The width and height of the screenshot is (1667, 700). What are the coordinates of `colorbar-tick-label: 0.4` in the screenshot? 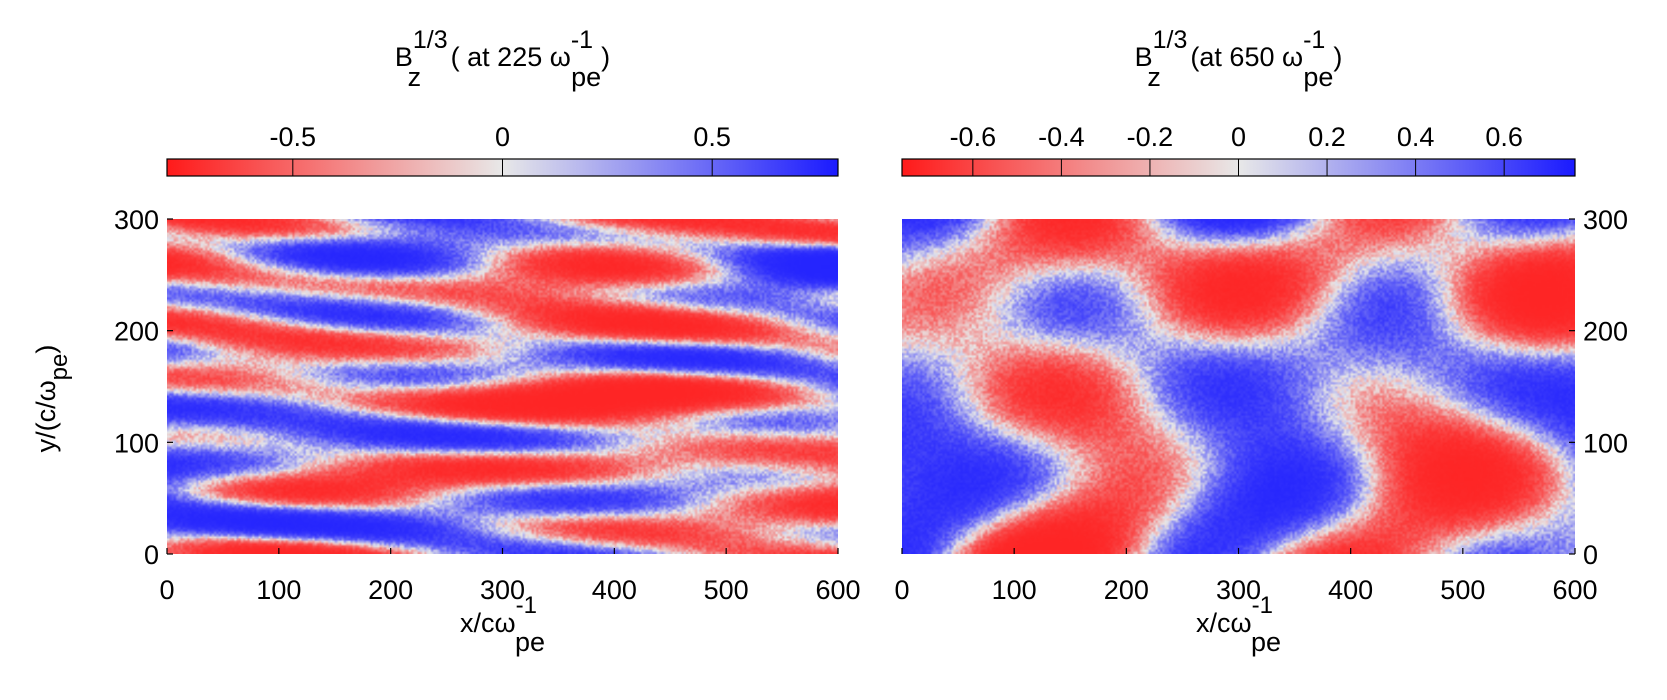 It's located at (1416, 137).